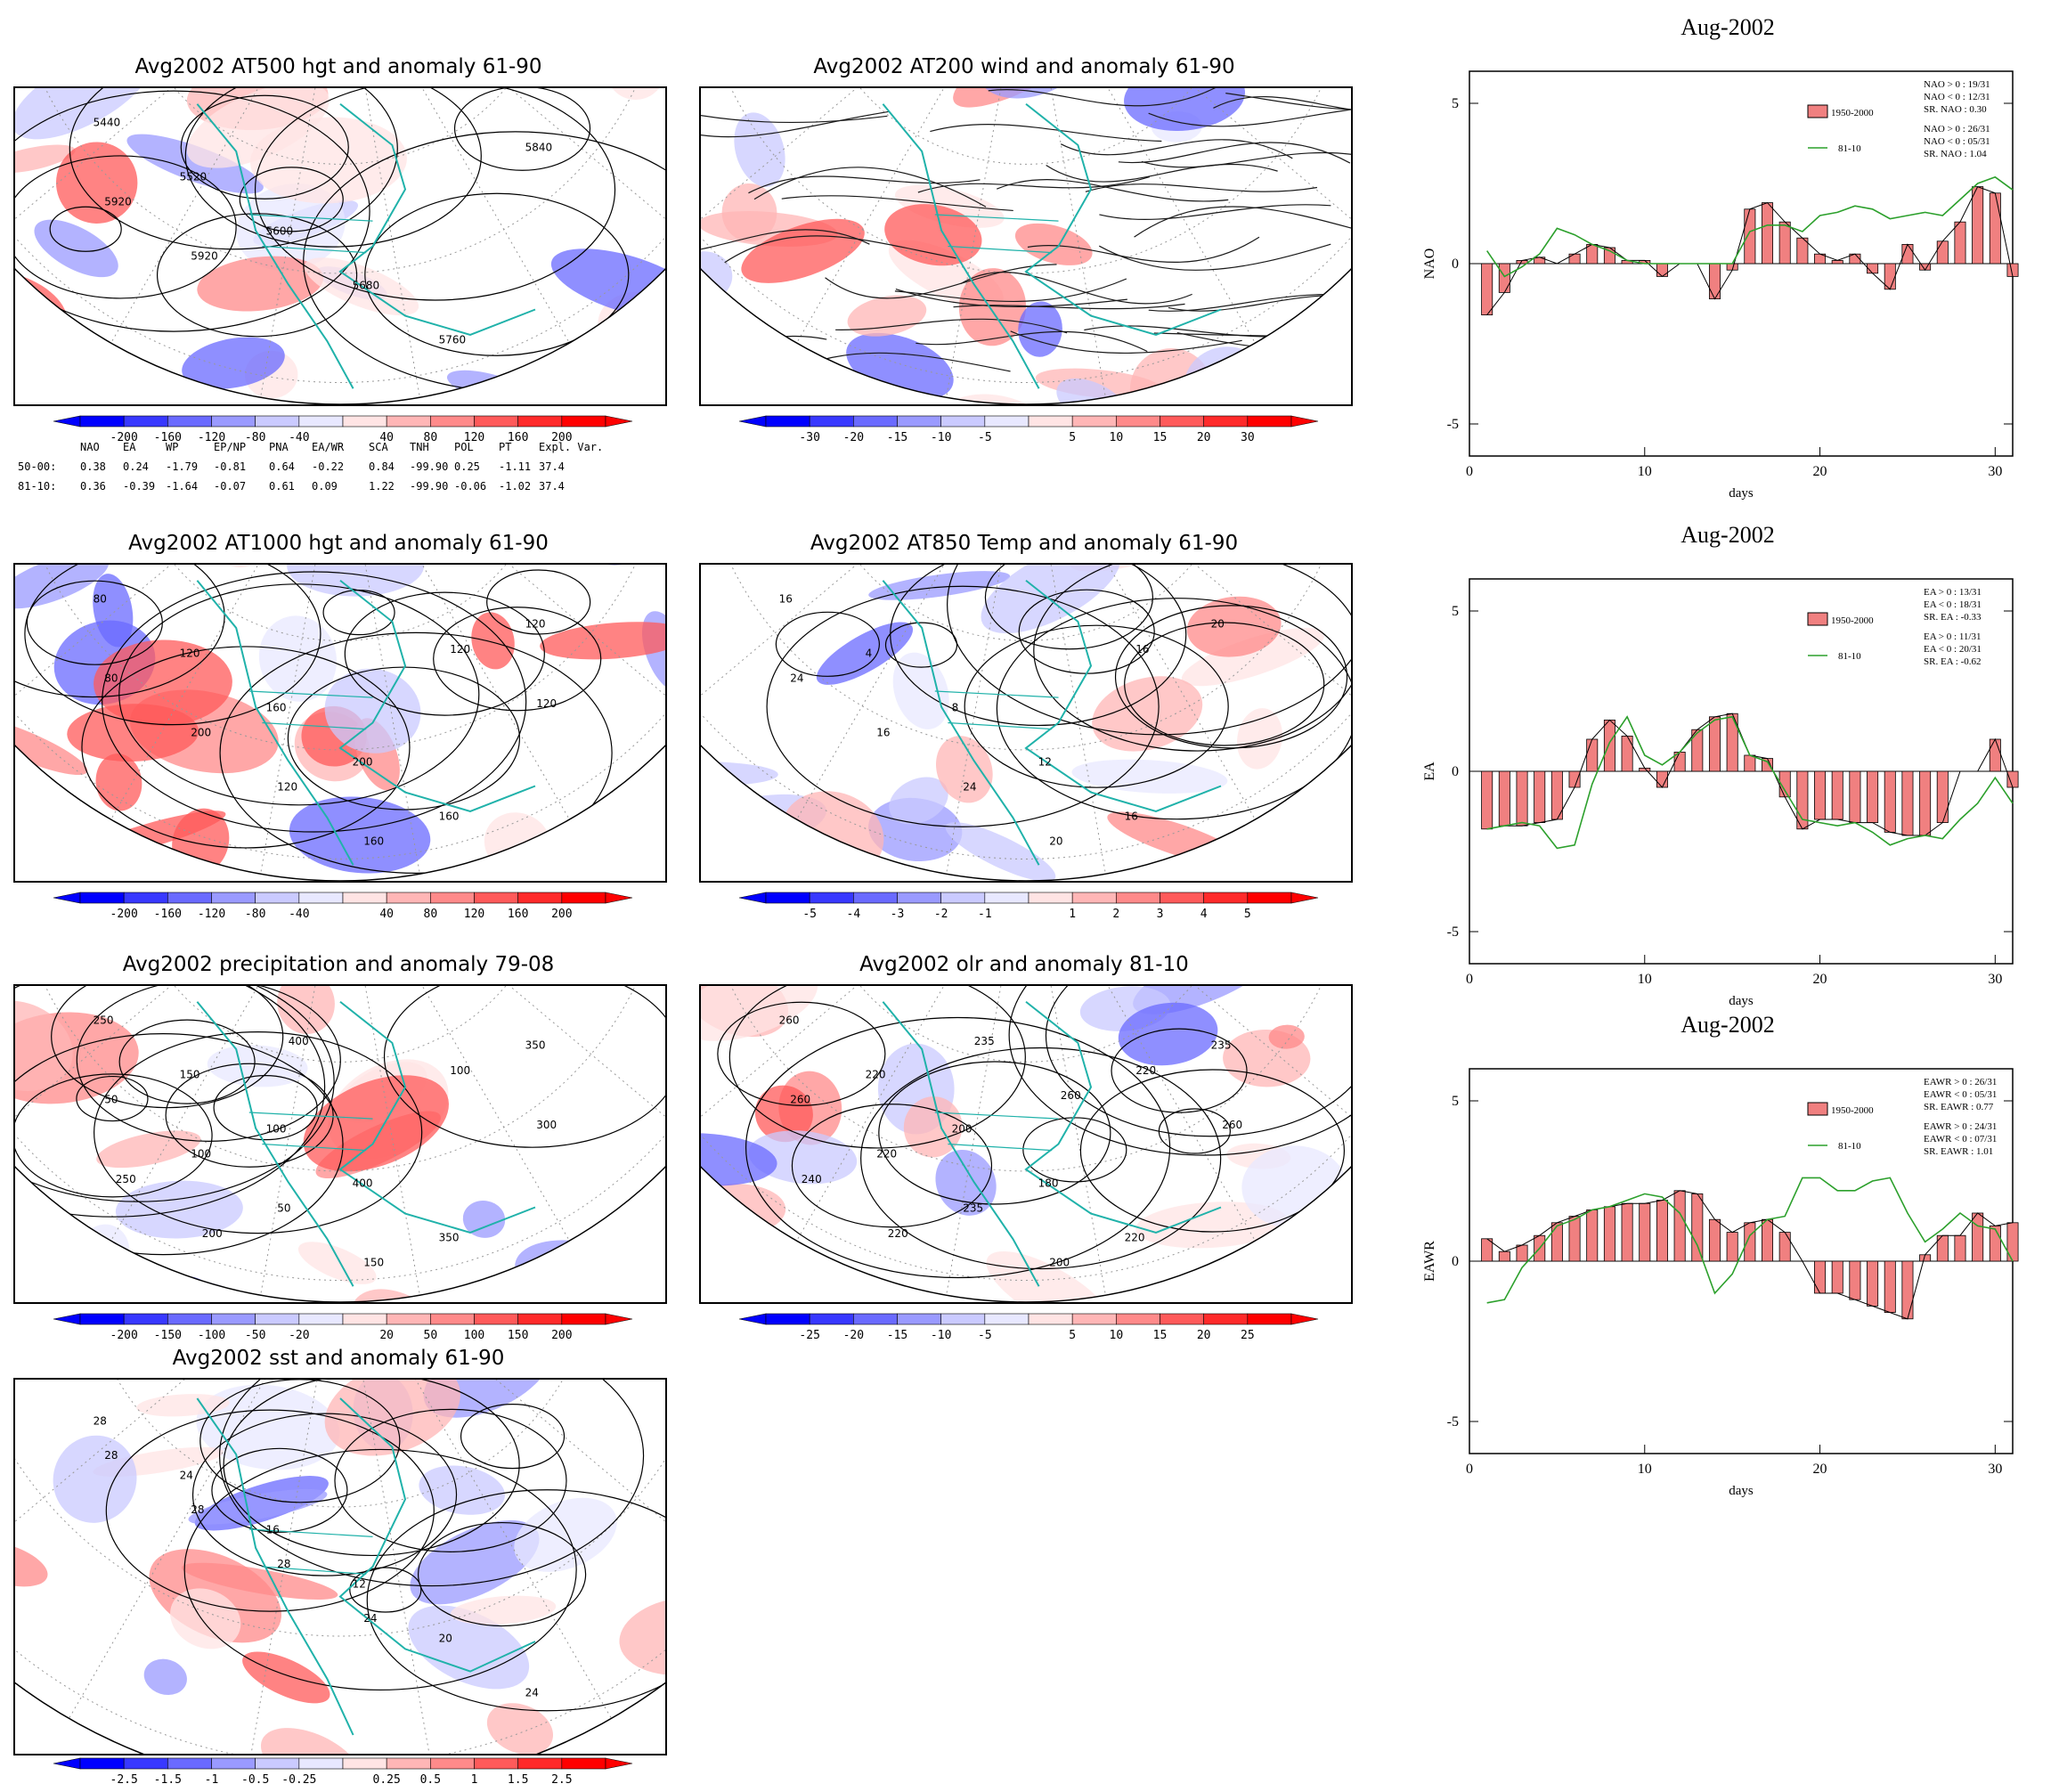  I want to click on latitude-line, so click(340, 181).